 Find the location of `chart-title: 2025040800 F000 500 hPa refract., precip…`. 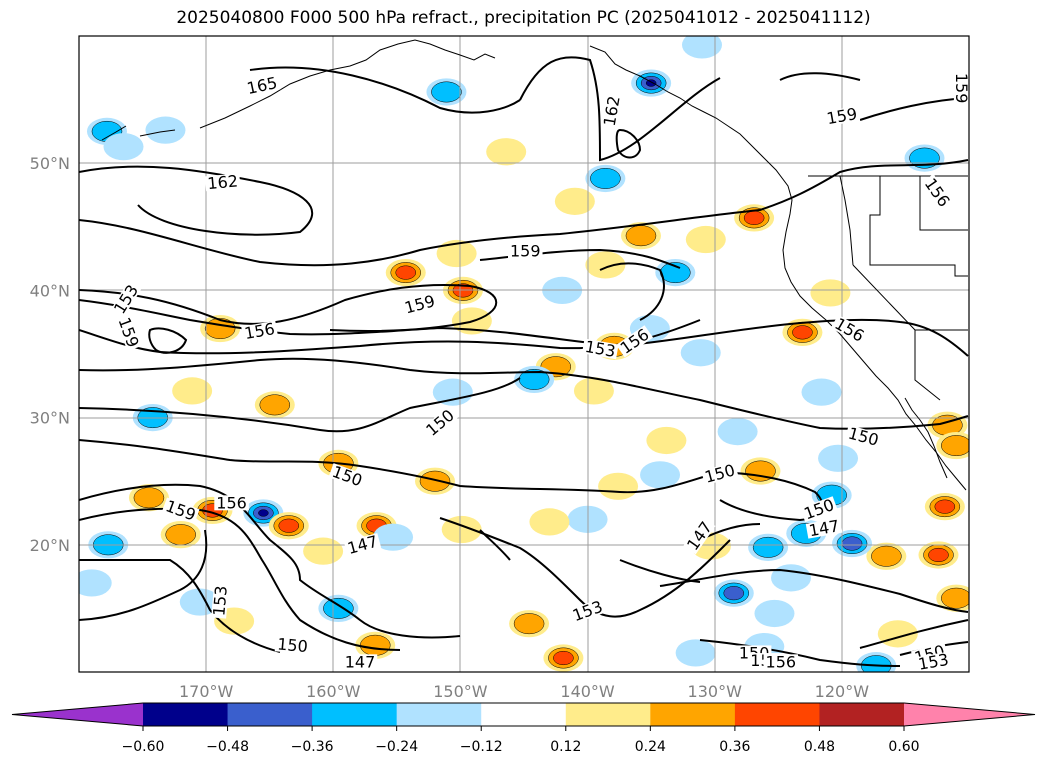

chart-title: 2025040800 F000 500 hPa refract., precip… is located at coordinates (523, 18).